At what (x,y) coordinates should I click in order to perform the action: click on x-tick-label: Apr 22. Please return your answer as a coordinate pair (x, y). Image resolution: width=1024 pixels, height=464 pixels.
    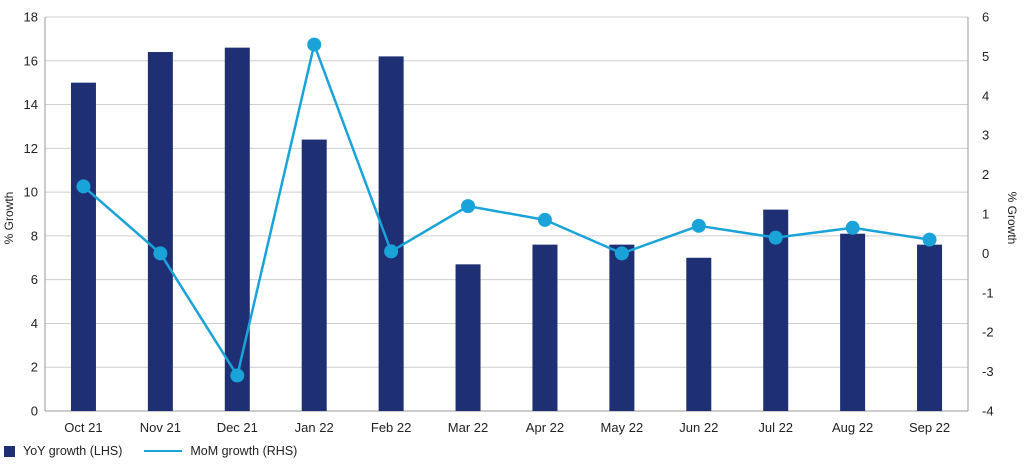
    Looking at the image, I should click on (545, 427).